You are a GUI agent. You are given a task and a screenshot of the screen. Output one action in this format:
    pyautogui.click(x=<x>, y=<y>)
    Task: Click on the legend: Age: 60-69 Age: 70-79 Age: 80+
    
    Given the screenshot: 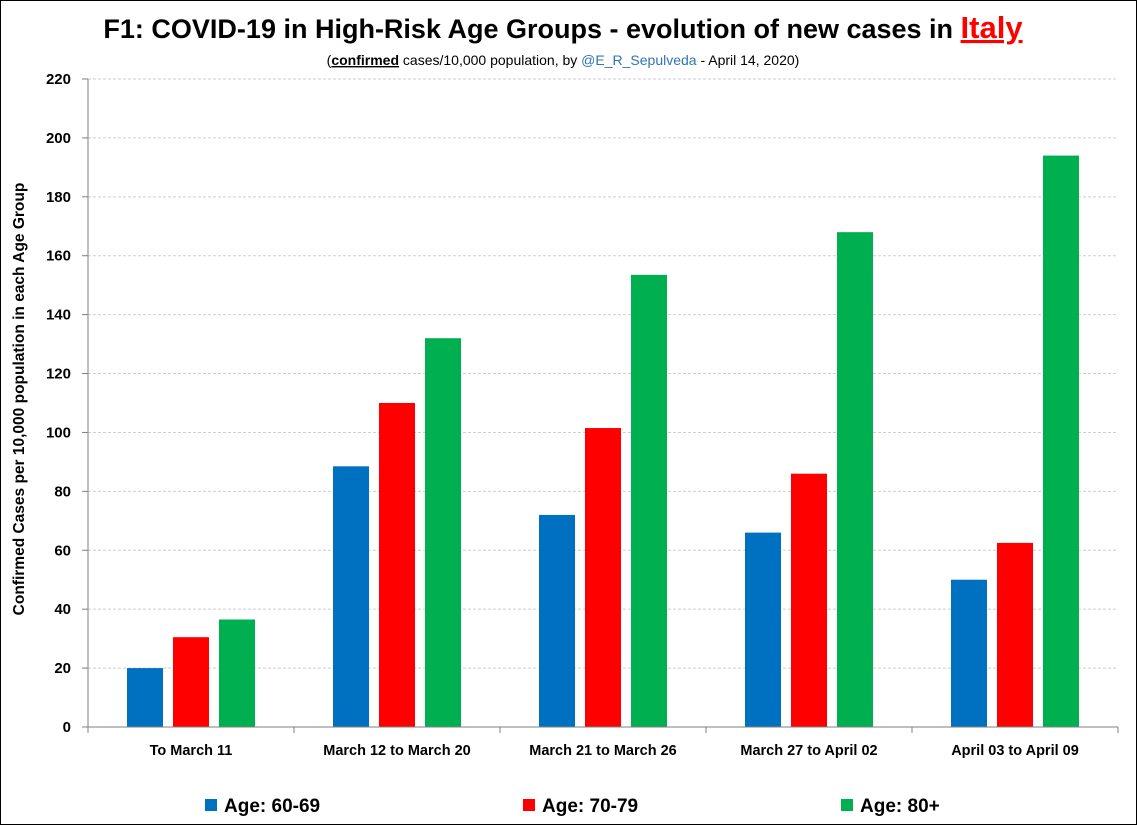 What is the action you would take?
    pyautogui.click(x=572, y=806)
    